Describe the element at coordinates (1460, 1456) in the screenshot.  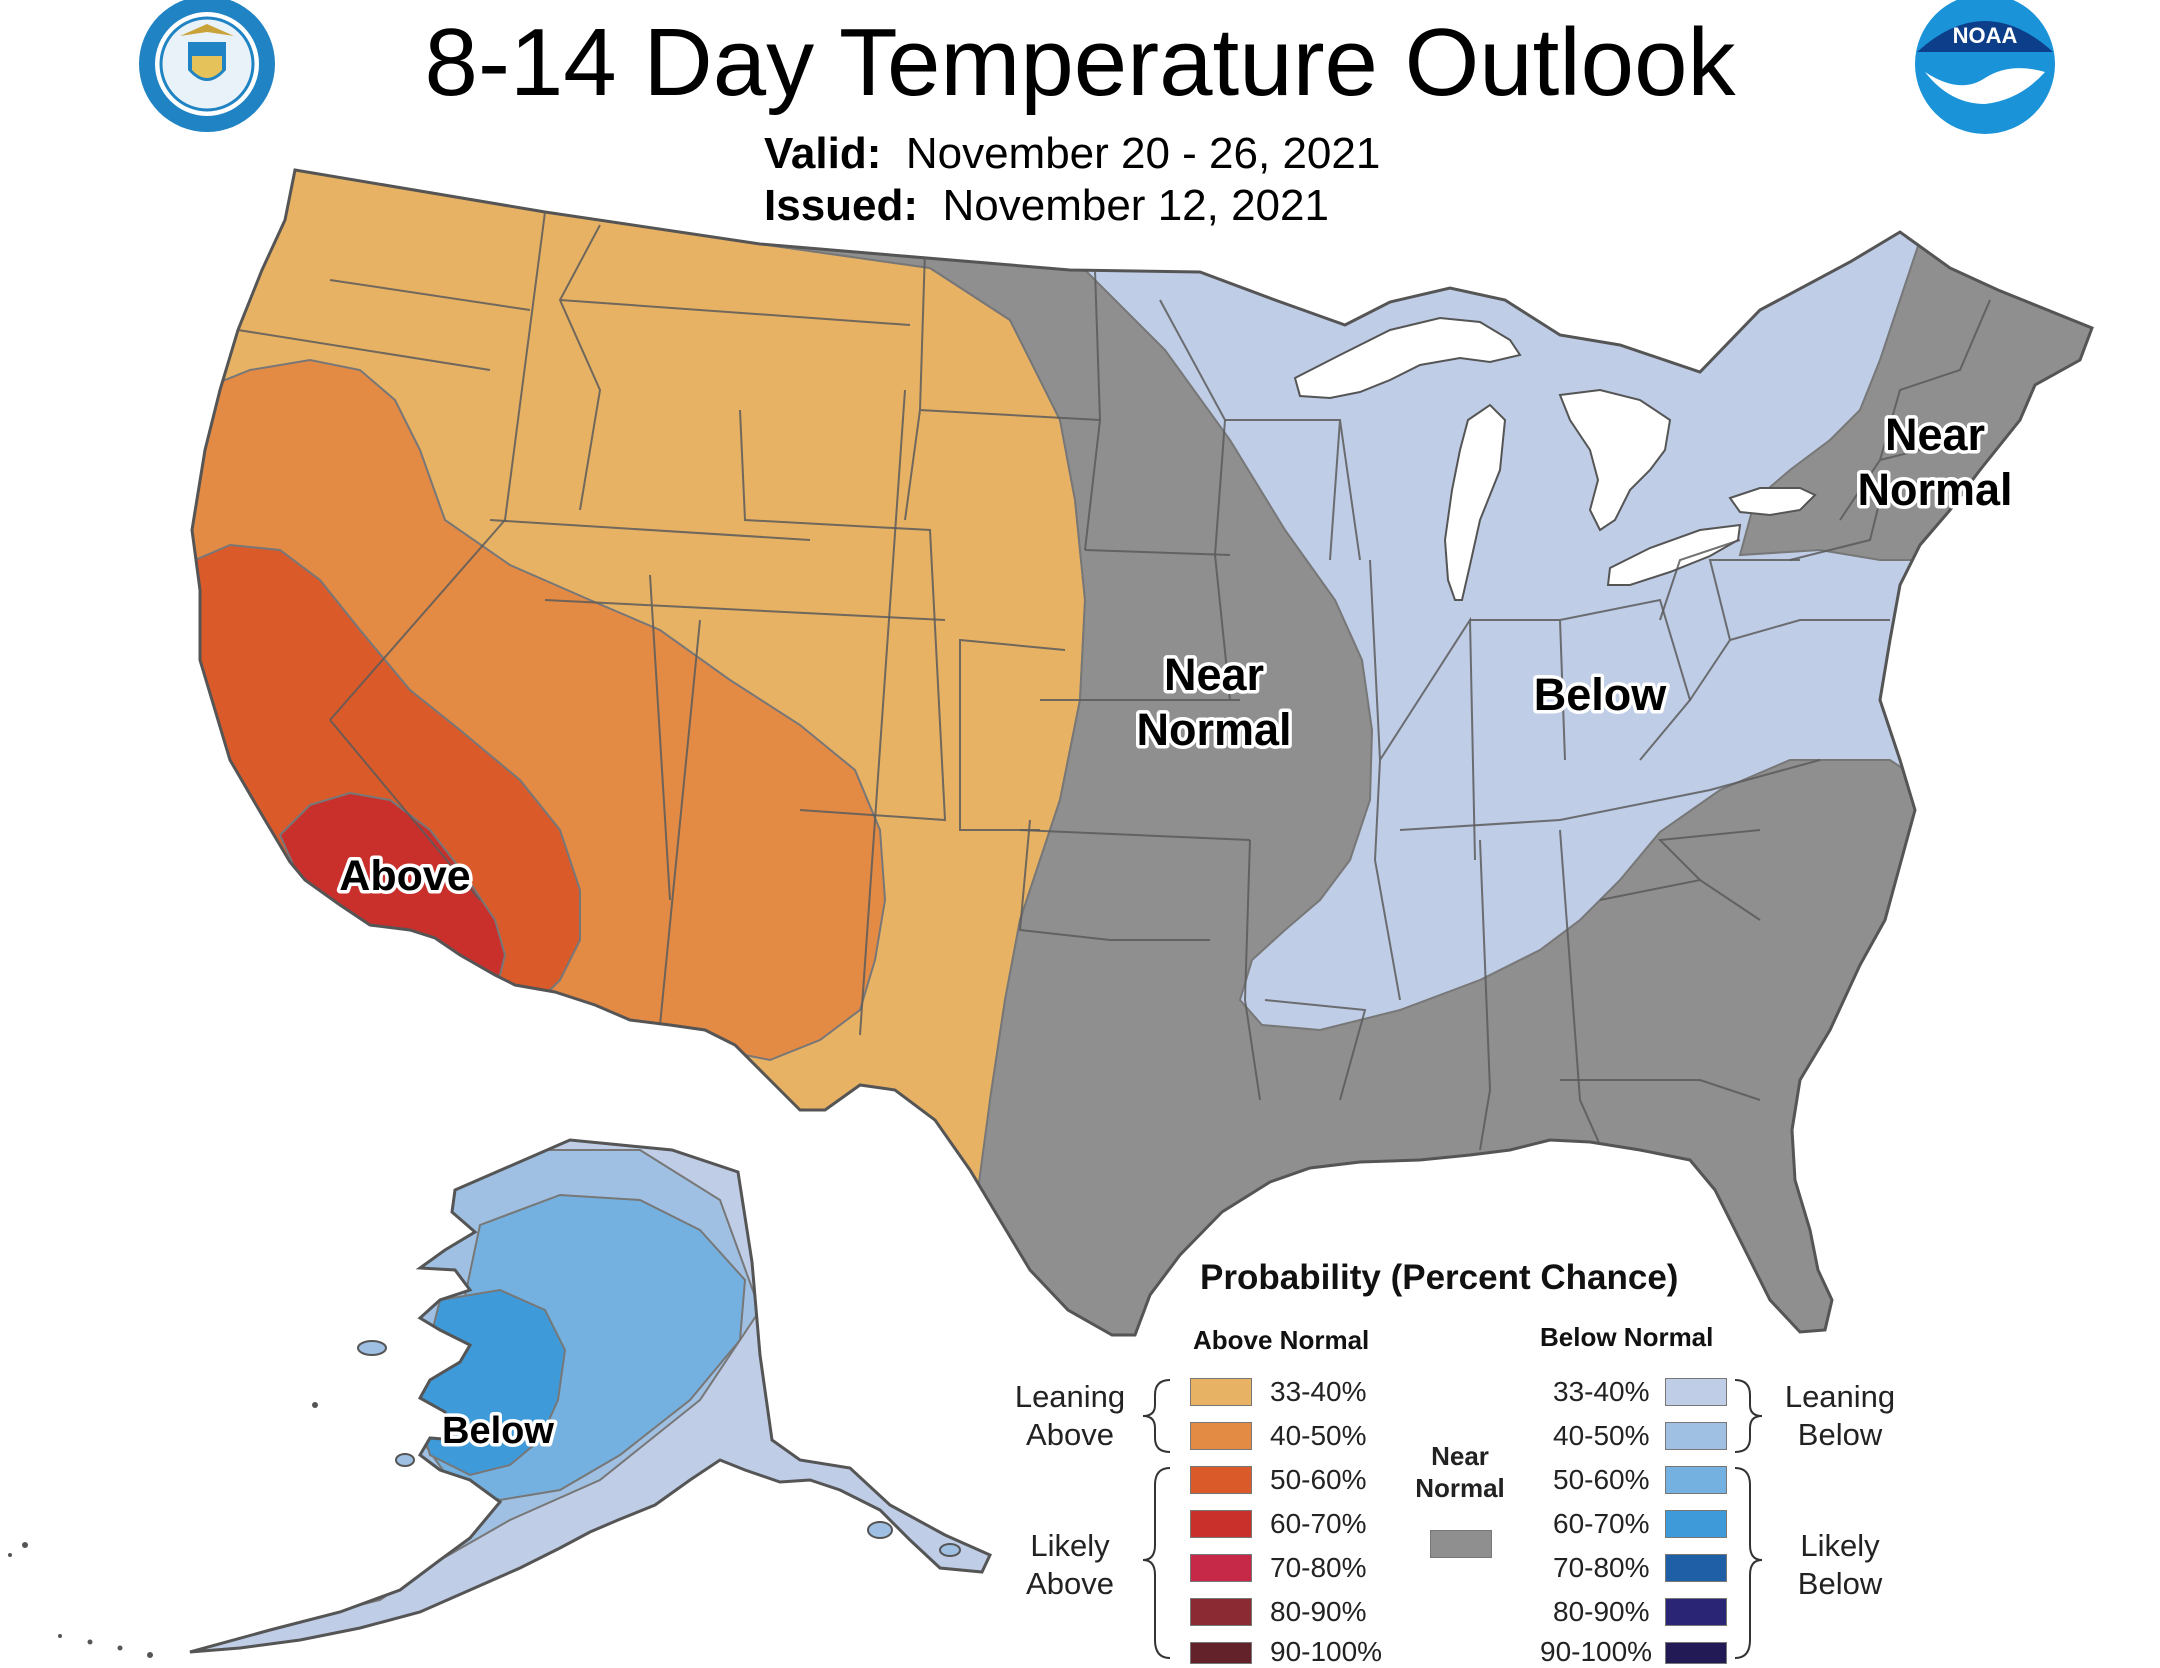
I see `legend-near-line1: Near` at that location.